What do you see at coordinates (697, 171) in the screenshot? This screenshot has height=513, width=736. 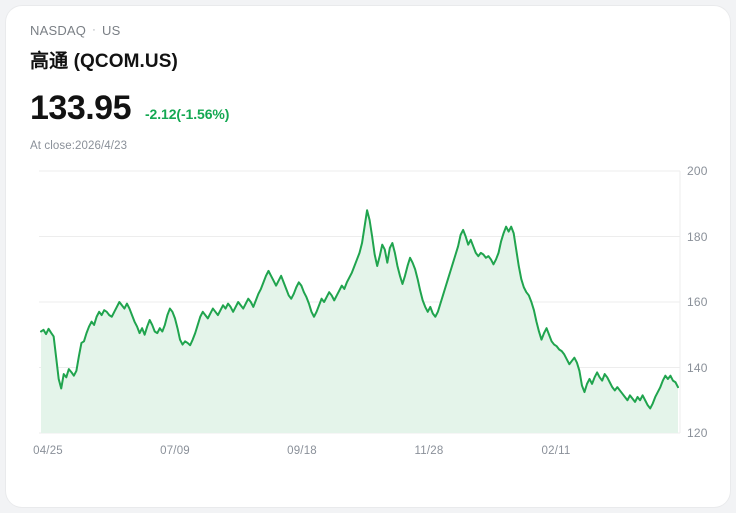 I see `y-axis-tick-label: 200` at bounding box center [697, 171].